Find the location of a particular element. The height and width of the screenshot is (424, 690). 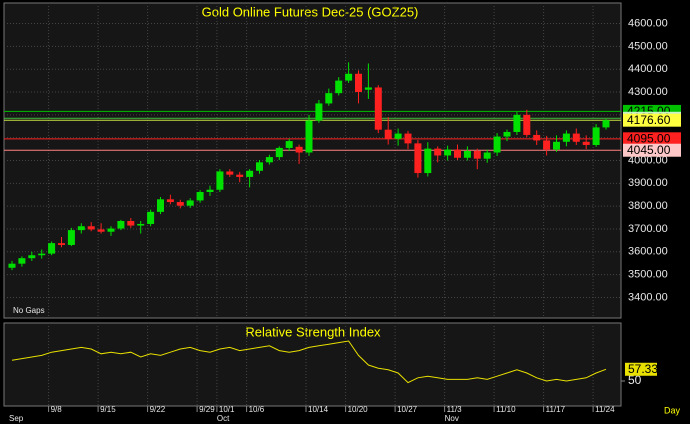

y-tick-label: 4600.00 is located at coordinates (648, 23).